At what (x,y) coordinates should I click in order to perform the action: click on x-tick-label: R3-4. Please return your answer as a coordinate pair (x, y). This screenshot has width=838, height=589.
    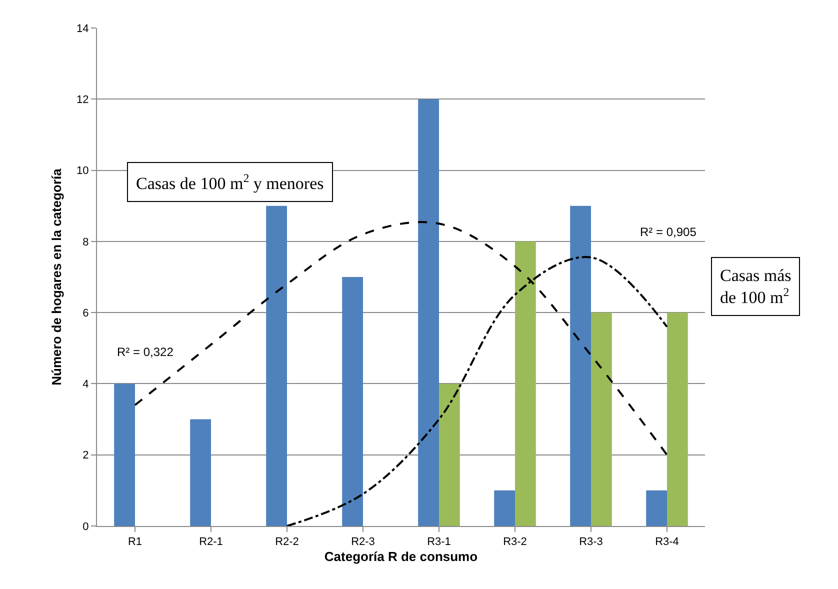
    Looking at the image, I should click on (667, 542).